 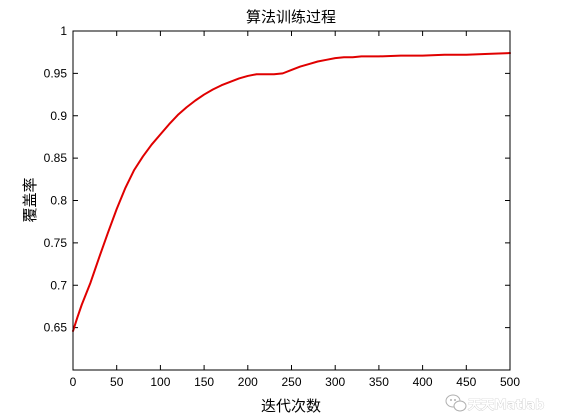 I want to click on y-tick-label-3: 0.8, so click(x=58, y=201).